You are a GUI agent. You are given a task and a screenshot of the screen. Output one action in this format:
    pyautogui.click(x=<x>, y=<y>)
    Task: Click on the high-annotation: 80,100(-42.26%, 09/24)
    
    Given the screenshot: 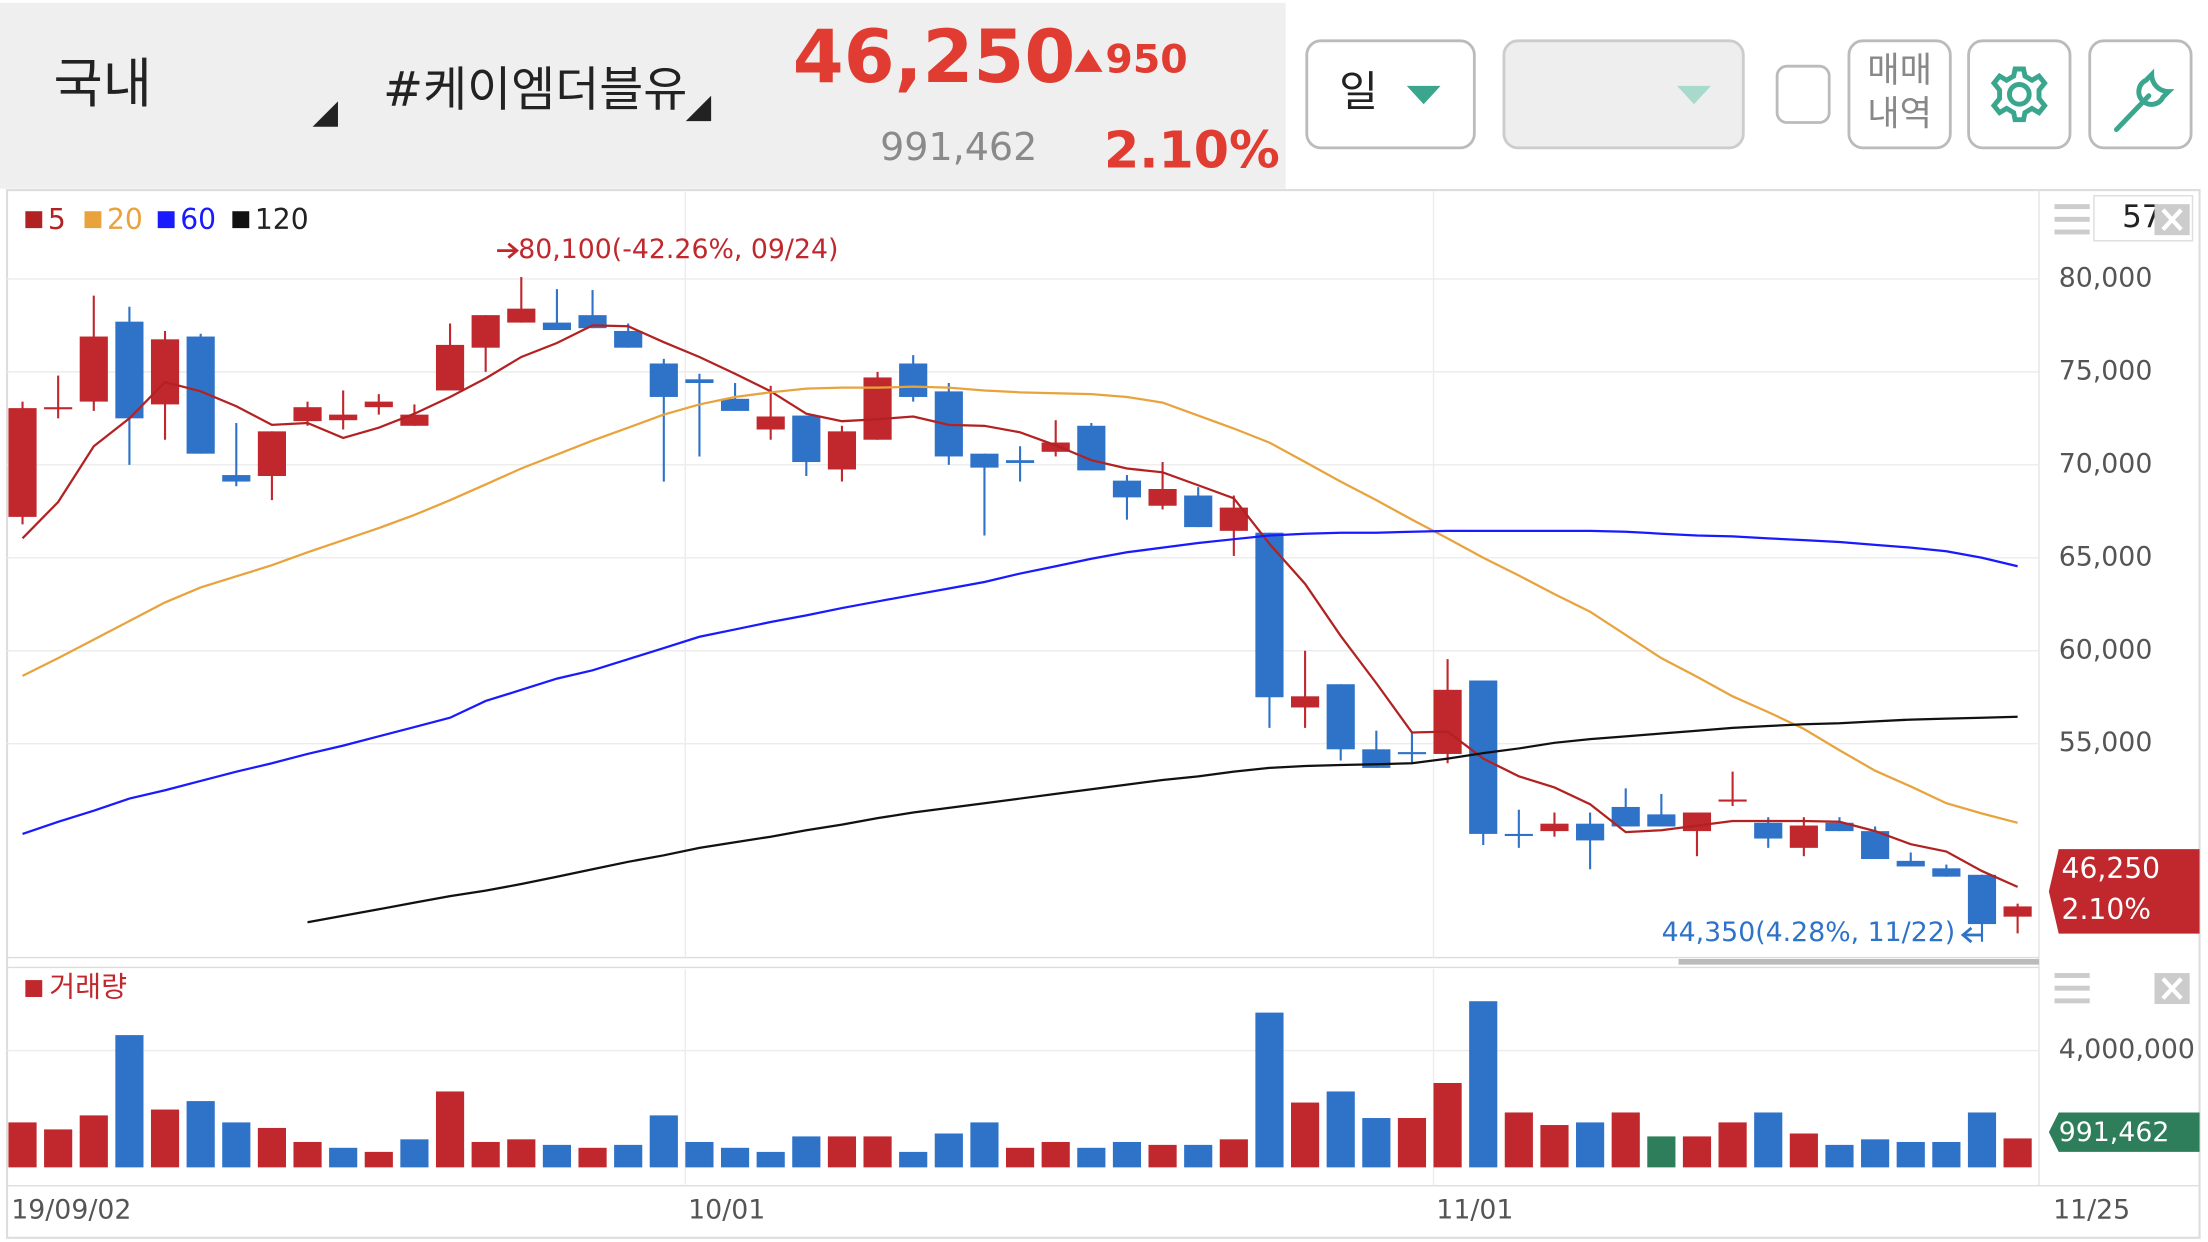 What is the action you would take?
    pyautogui.click(x=678, y=249)
    